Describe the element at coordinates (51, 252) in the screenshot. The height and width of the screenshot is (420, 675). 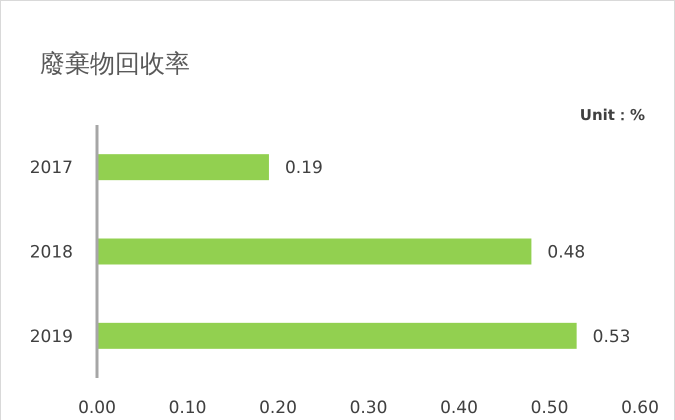
I see `y-tick-label: 2018` at that location.